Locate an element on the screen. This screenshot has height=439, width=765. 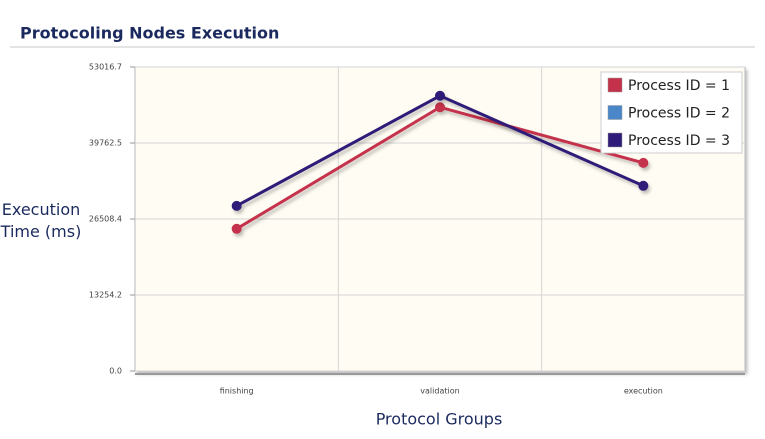
x-tick-label: validation is located at coordinates (439, 391).